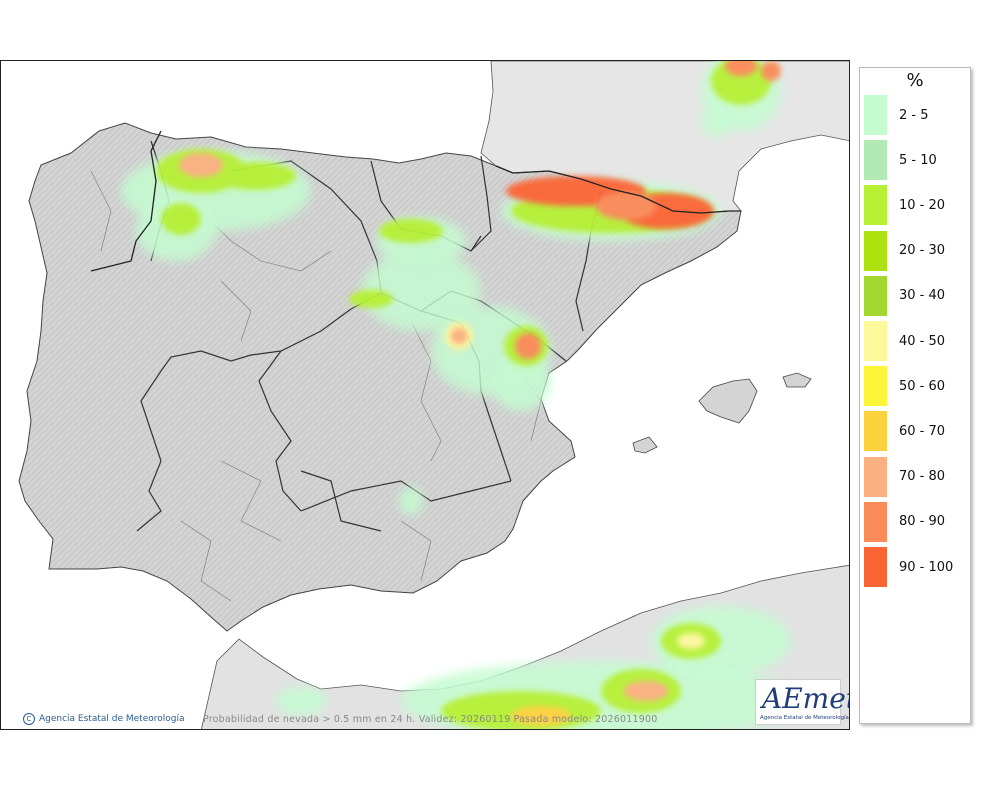 The height and width of the screenshot is (790, 1000). I want to click on legend-label: 40 - 50, so click(922, 341).